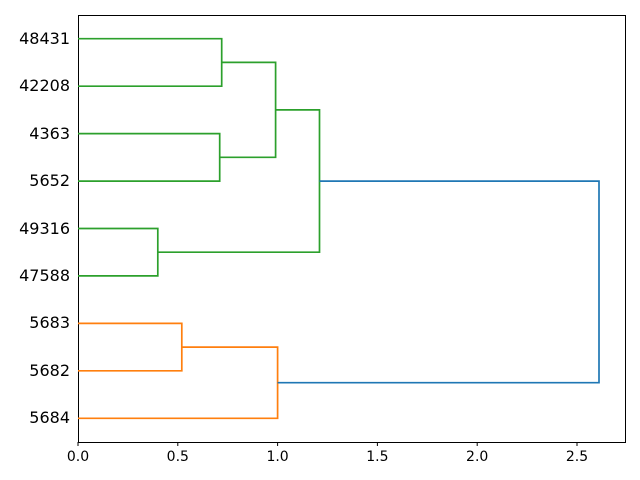 This screenshot has width=640, height=480. Describe the element at coordinates (577, 457) in the screenshot. I see `x-tick-label-2.5: 2.5` at that location.